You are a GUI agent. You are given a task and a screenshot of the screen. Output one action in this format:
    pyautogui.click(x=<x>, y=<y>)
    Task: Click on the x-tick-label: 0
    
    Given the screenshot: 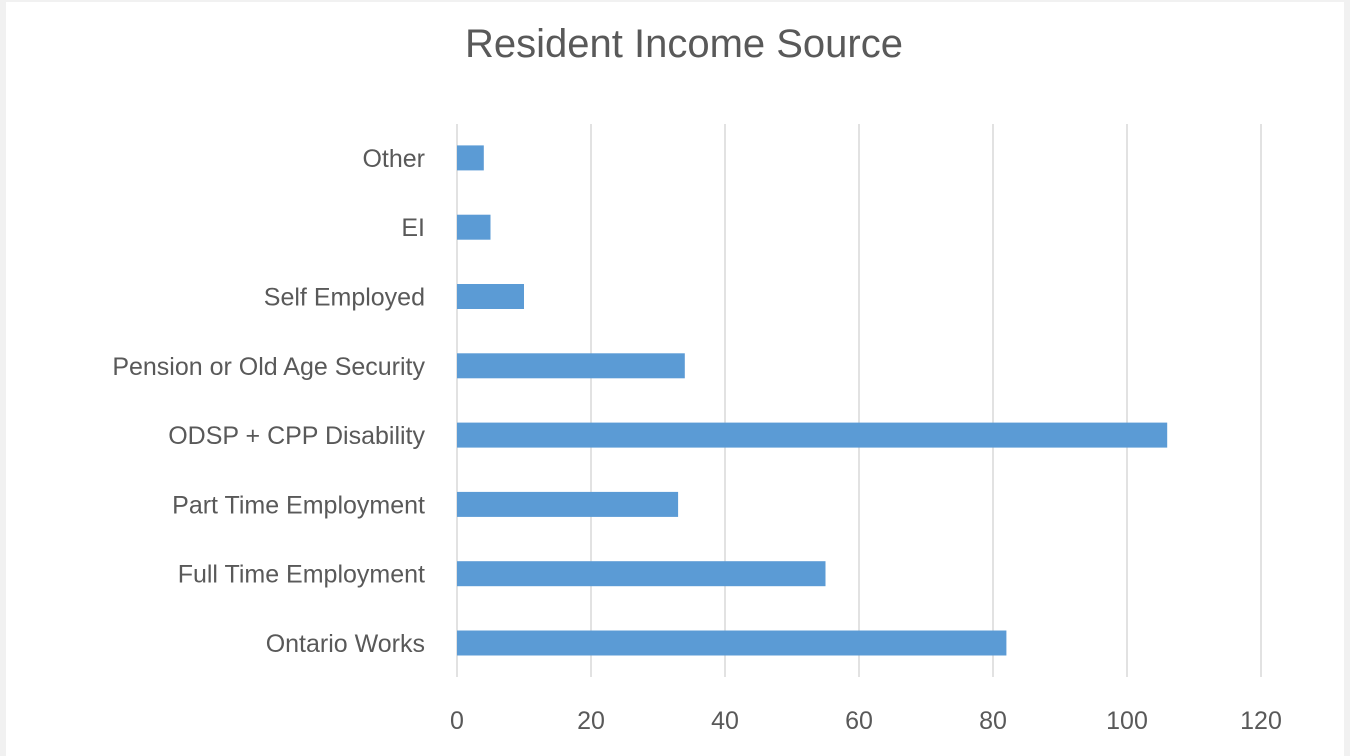 What is the action you would take?
    pyautogui.click(x=457, y=721)
    